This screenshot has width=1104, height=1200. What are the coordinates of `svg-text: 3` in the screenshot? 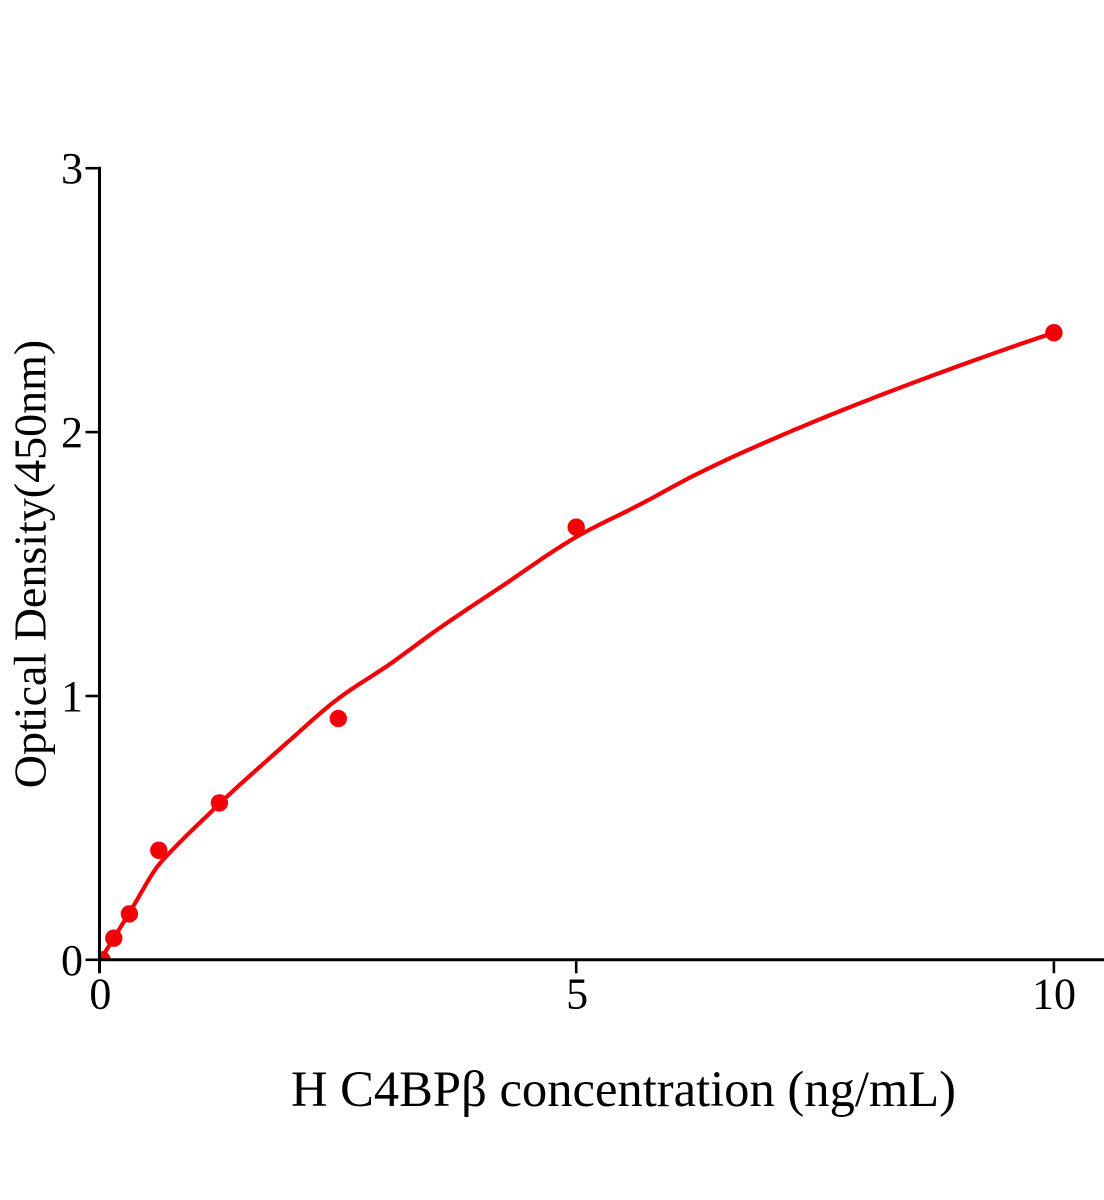 It's located at (72, 168).